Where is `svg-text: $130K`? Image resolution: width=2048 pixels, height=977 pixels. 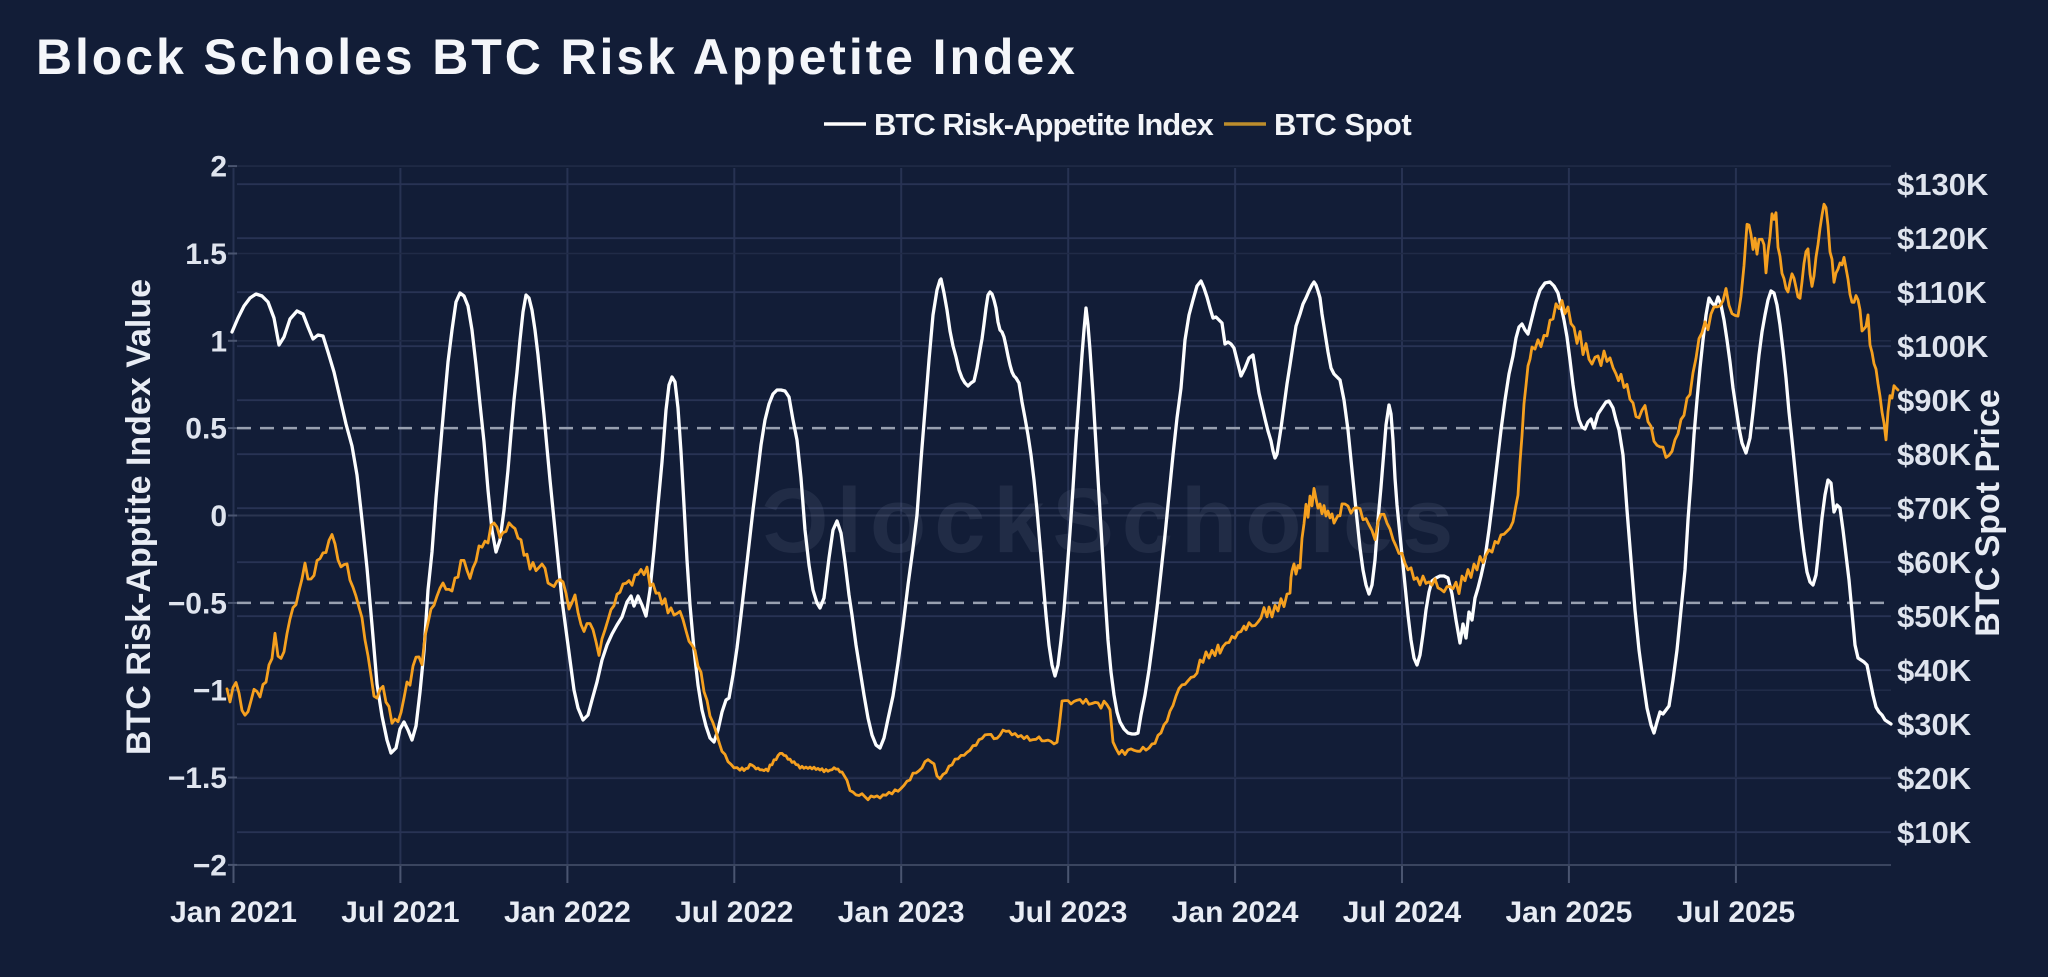
svg-text: $130K is located at coordinates (1943, 184).